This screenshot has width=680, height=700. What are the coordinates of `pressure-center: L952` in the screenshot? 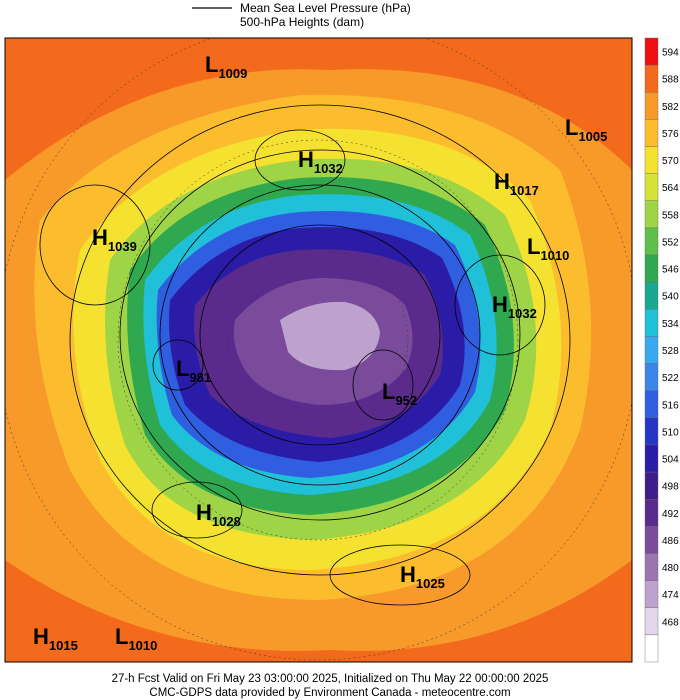 It's located at (399, 393).